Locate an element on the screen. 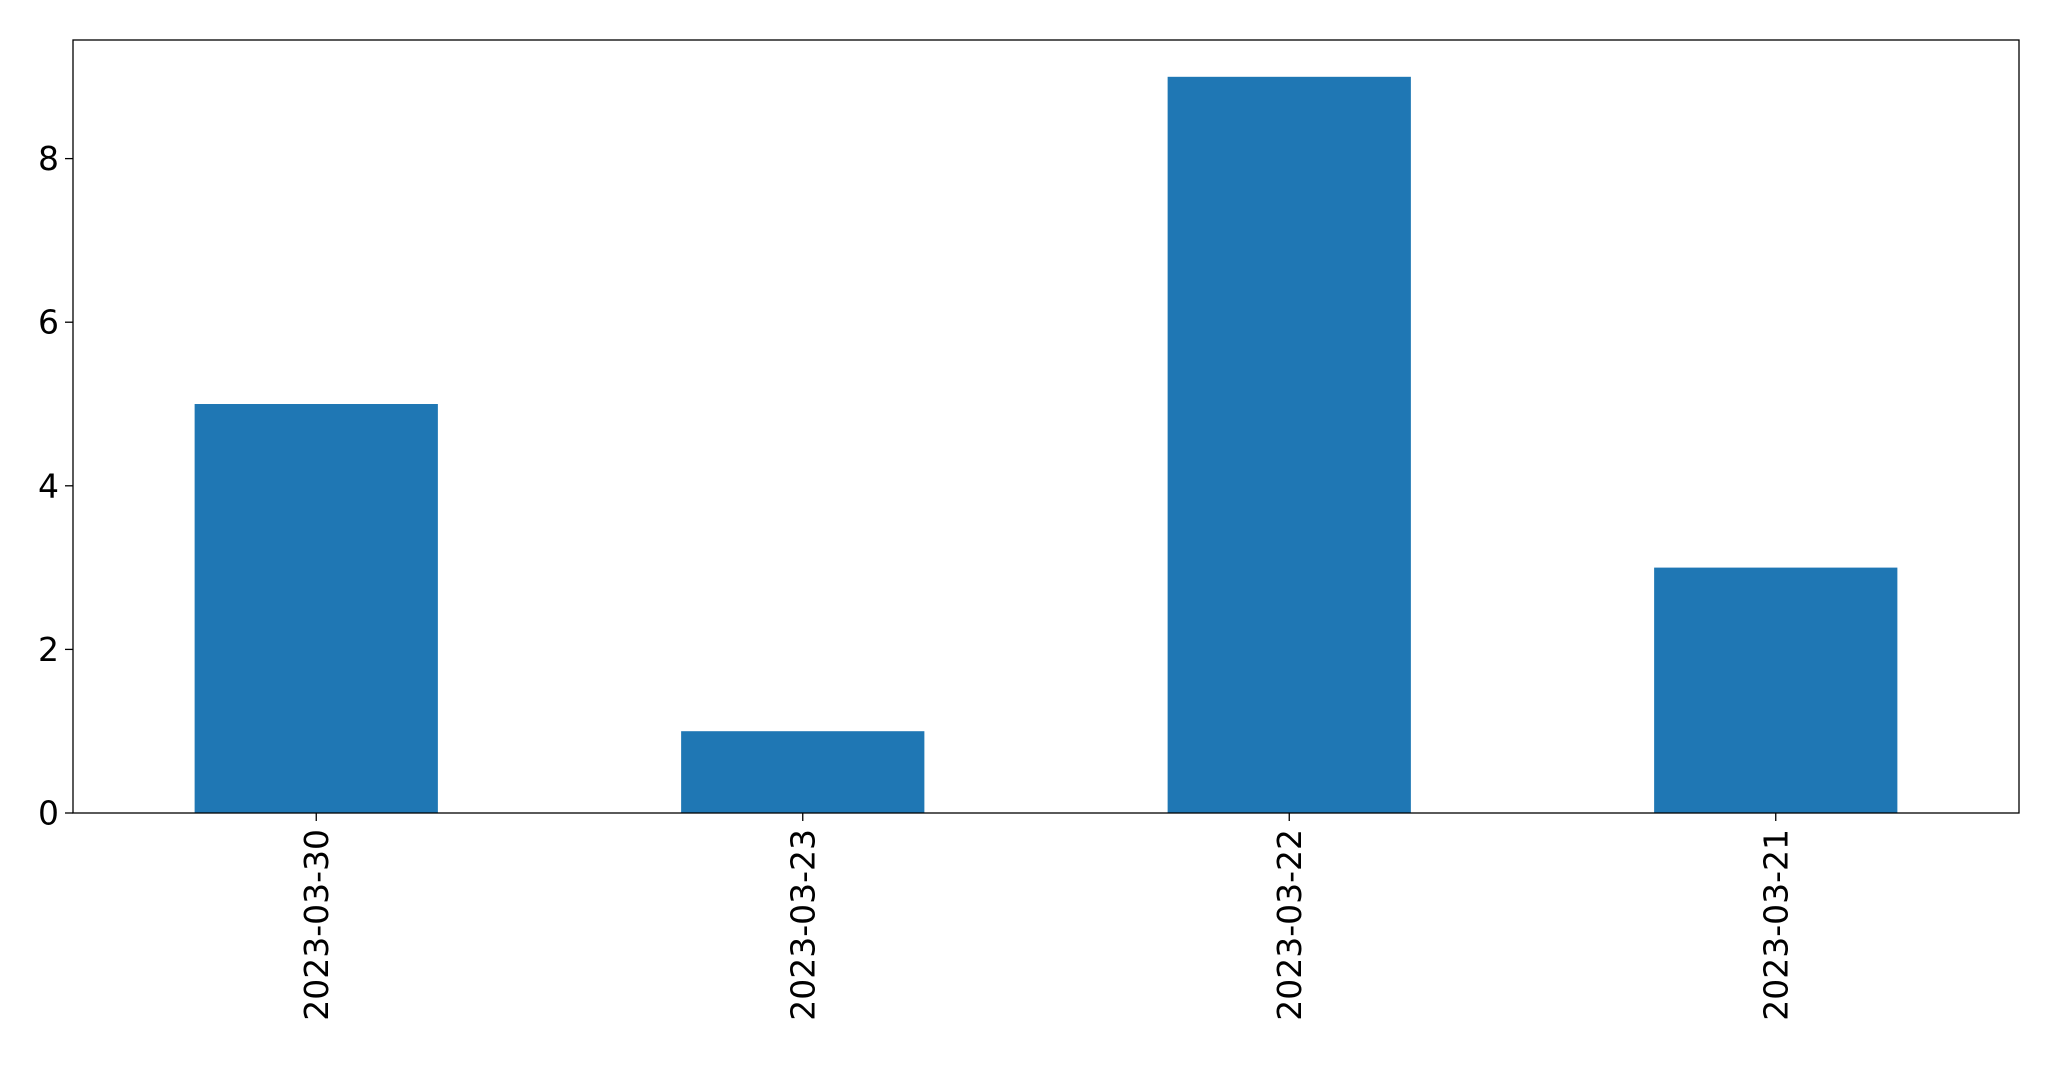  x-tick-label: 2023-03-30 is located at coordinates (316, 925).